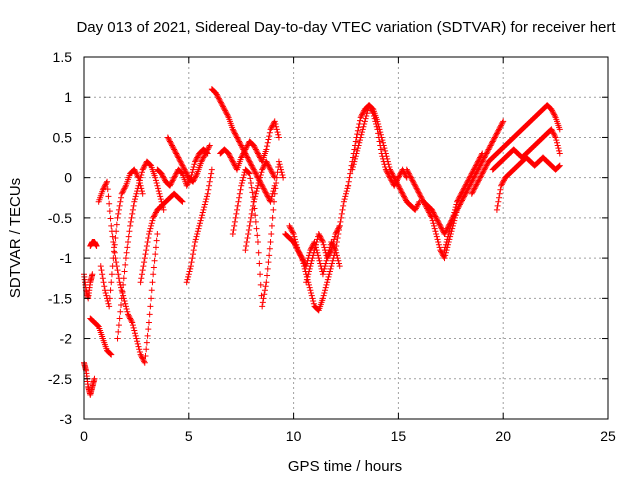  What do you see at coordinates (60, 298) in the screenshot?
I see `y-tick-label: -1.5` at bounding box center [60, 298].